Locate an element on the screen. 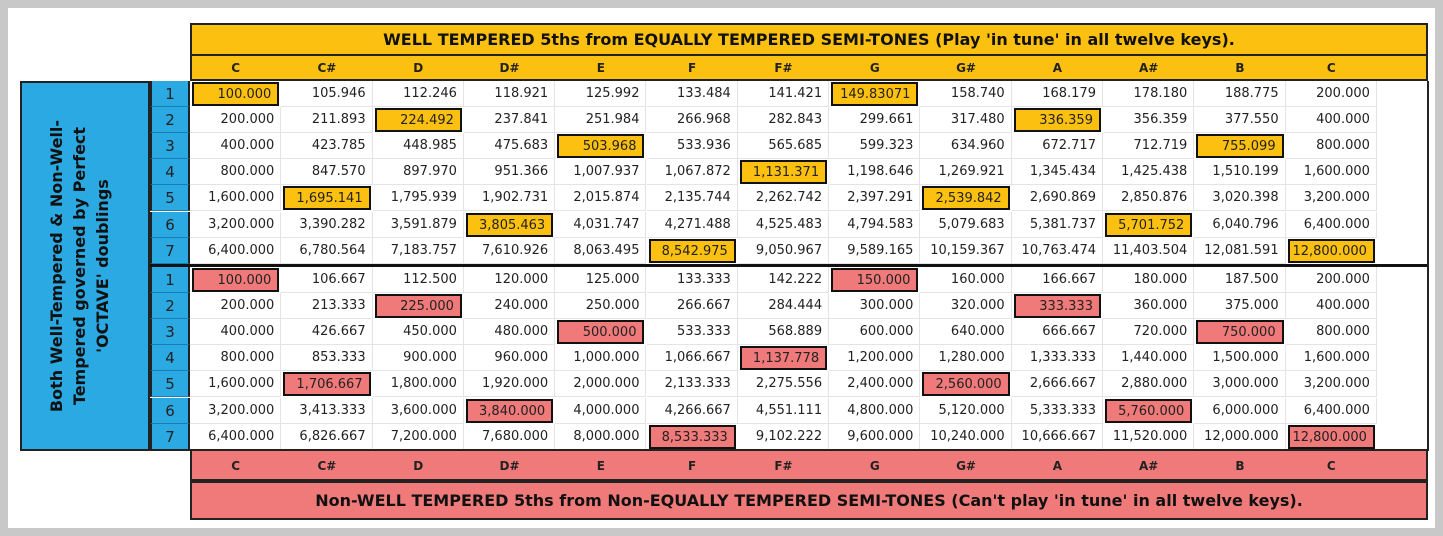  bottom-cell-r2-c6: 266.667 is located at coordinates (692, 306).